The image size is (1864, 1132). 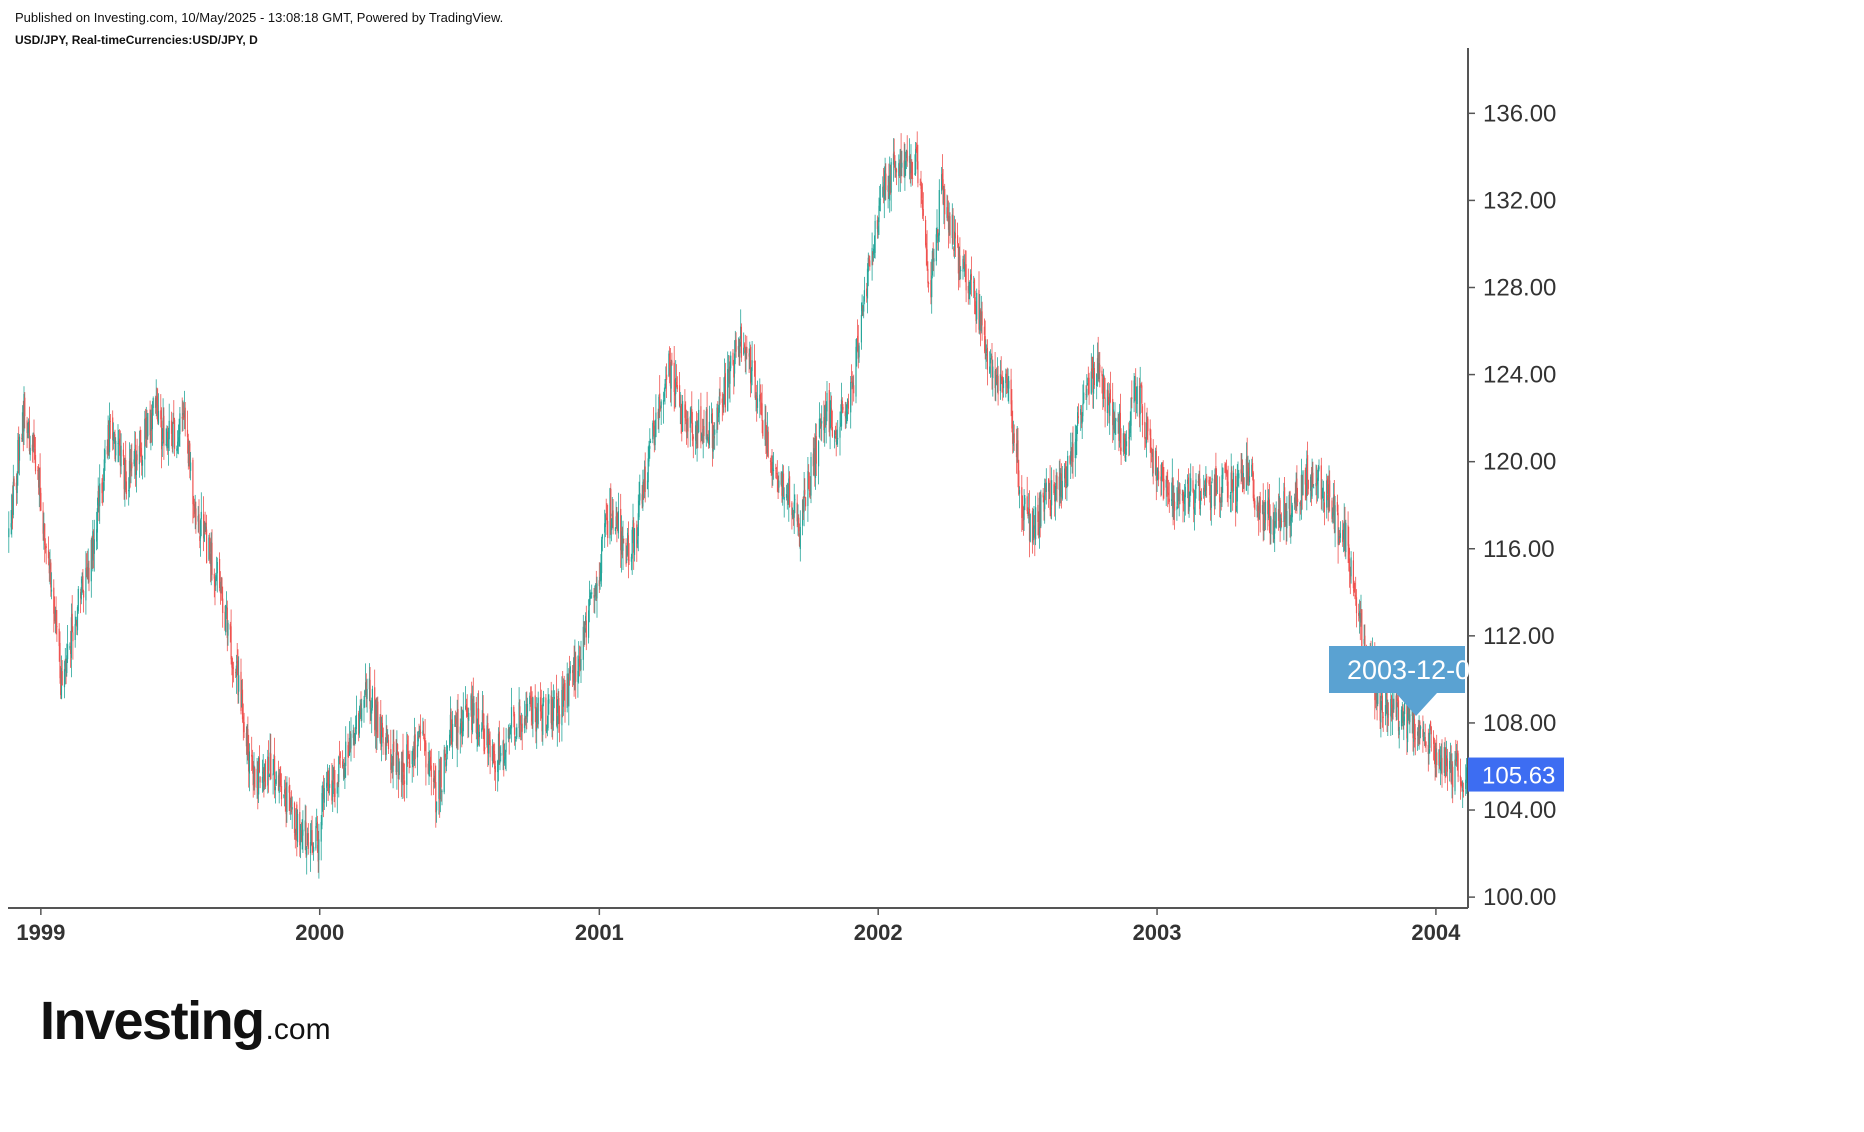 I want to click on crosshair-date-tag, so click(x=1397, y=681).